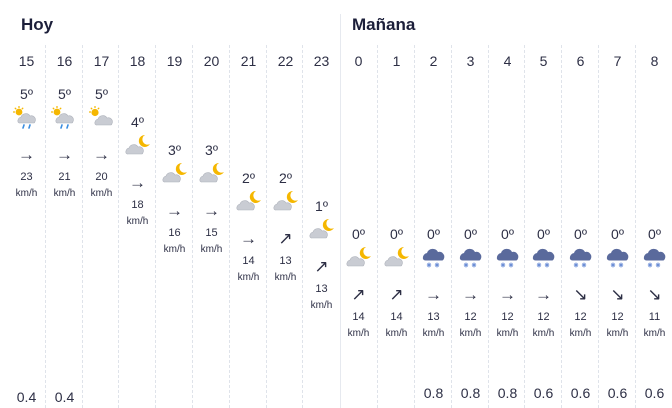 This screenshot has width=672, height=408. I want to click on hour-column: 3 0º → 12 km/h 0.8, so click(470, 226).